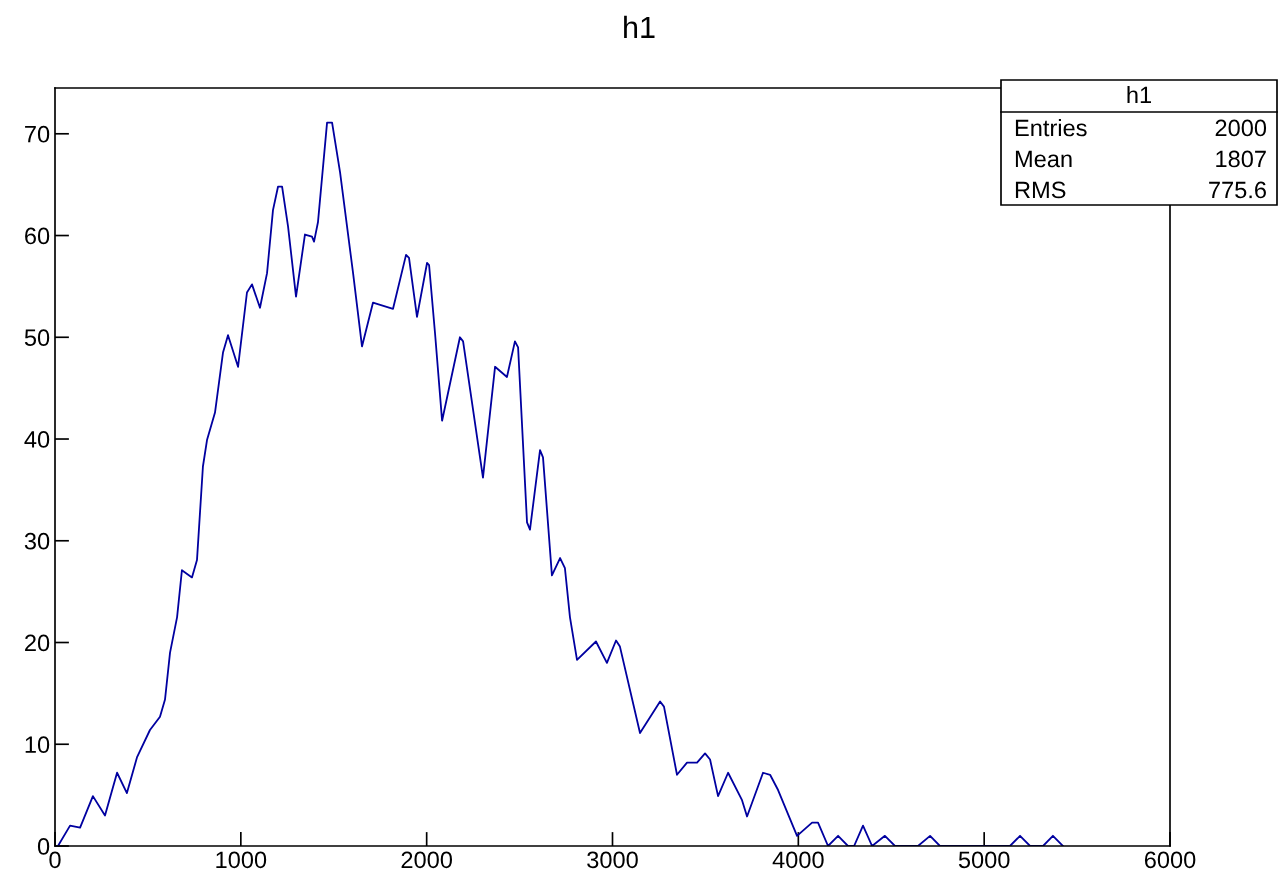 Image resolution: width=1278 pixels, height=882 pixels. What do you see at coordinates (639, 26) in the screenshot?
I see `chart-title: h1` at bounding box center [639, 26].